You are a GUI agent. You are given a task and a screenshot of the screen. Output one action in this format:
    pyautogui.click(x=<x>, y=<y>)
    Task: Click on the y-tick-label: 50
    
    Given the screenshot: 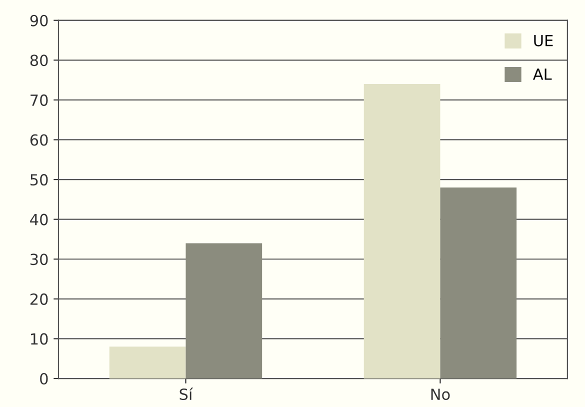 What is the action you would take?
    pyautogui.click(x=39, y=180)
    